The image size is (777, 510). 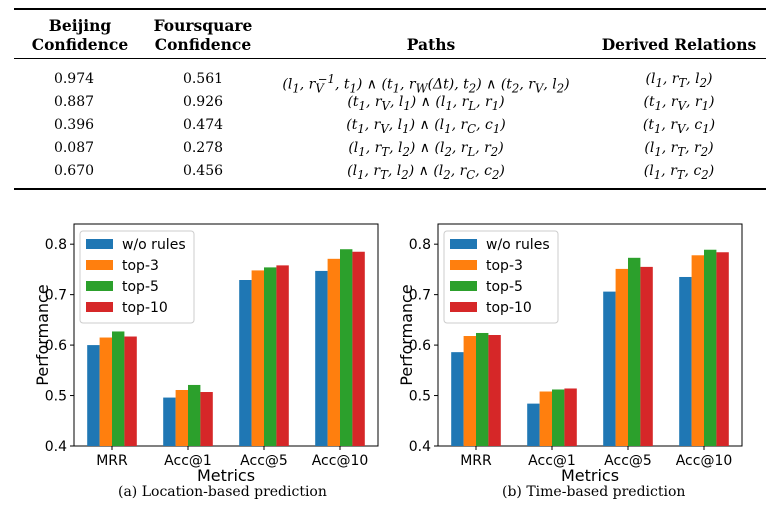 What do you see at coordinates (679, 172) in the screenshot?
I see `cell-derived: (l1, rT, c2)` at bounding box center [679, 172].